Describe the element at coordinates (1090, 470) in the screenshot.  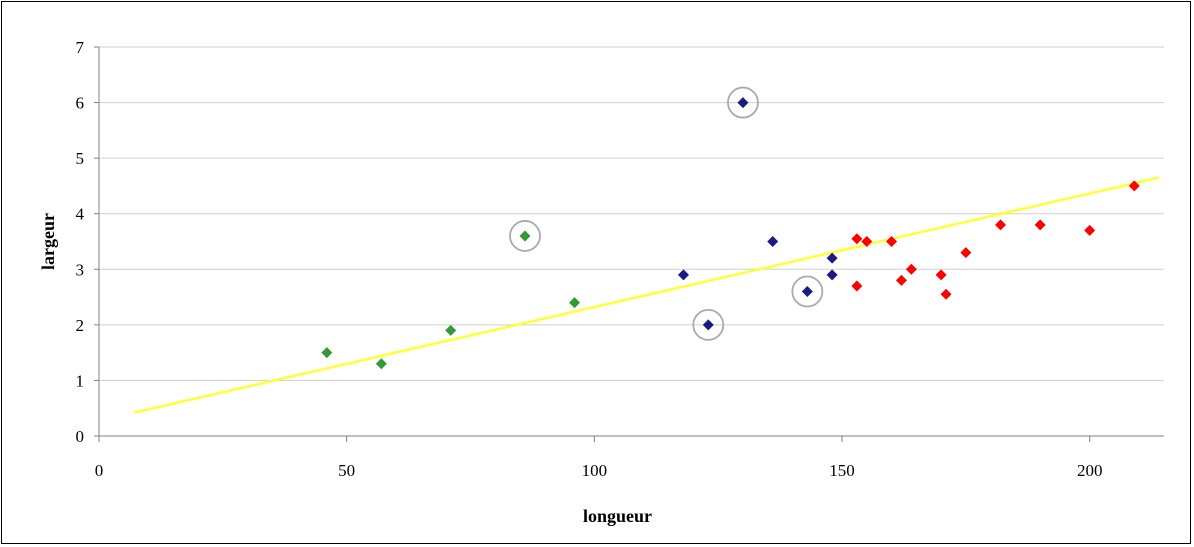
I see `x-tick-label: 200` at that location.